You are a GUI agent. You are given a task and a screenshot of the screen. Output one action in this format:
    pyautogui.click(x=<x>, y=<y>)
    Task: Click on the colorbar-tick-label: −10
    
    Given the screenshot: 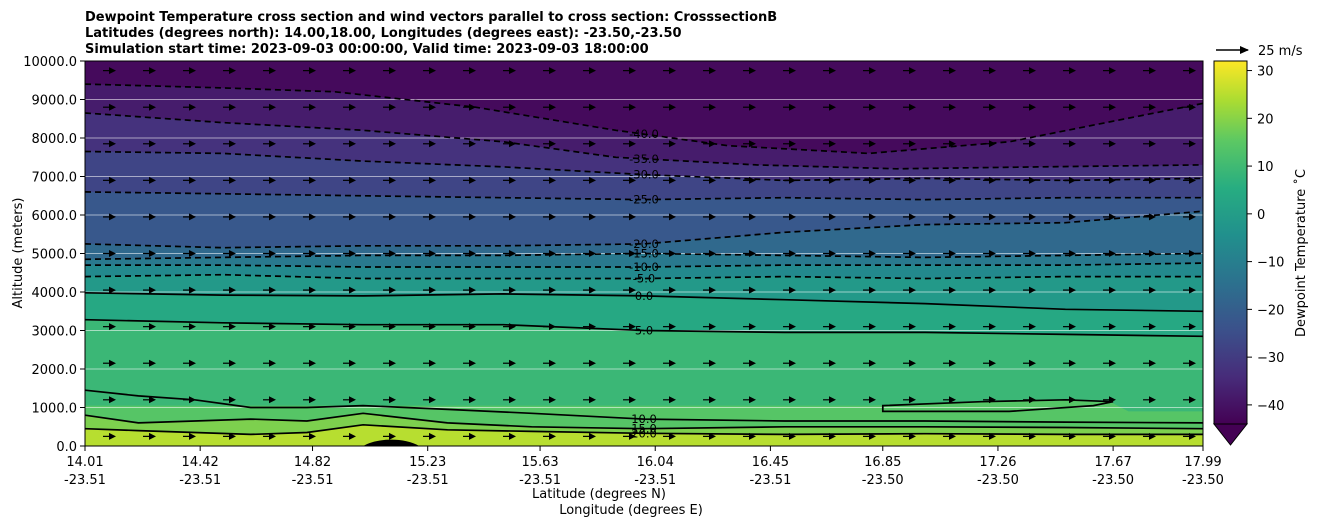 What is the action you would take?
    pyautogui.click(x=1270, y=263)
    